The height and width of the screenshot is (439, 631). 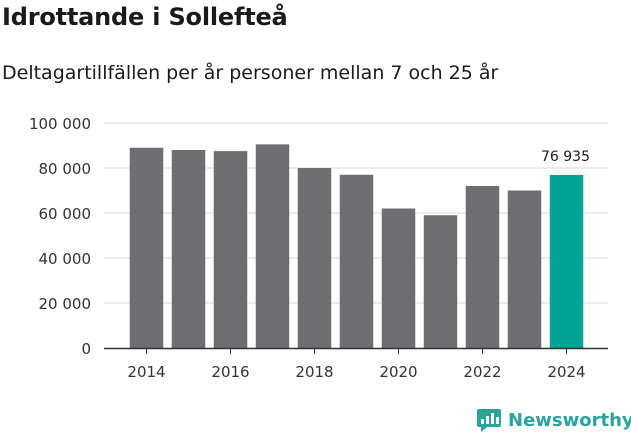 What do you see at coordinates (569, 420) in the screenshot?
I see `brand-name: Newsworthy` at bounding box center [569, 420].